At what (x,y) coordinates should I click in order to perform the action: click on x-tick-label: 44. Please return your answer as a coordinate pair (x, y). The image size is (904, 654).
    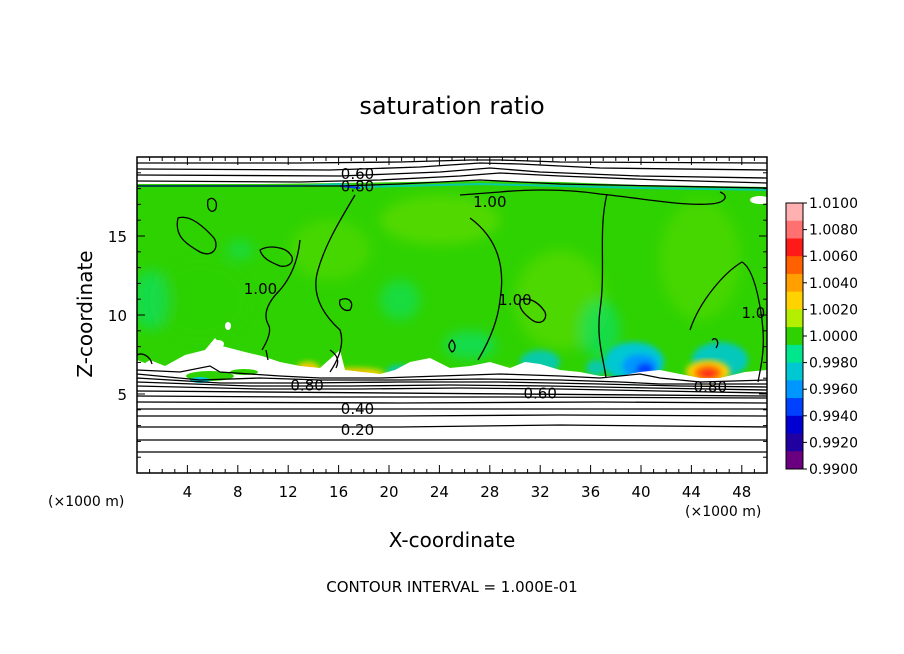
    Looking at the image, I should click on (691, 492).